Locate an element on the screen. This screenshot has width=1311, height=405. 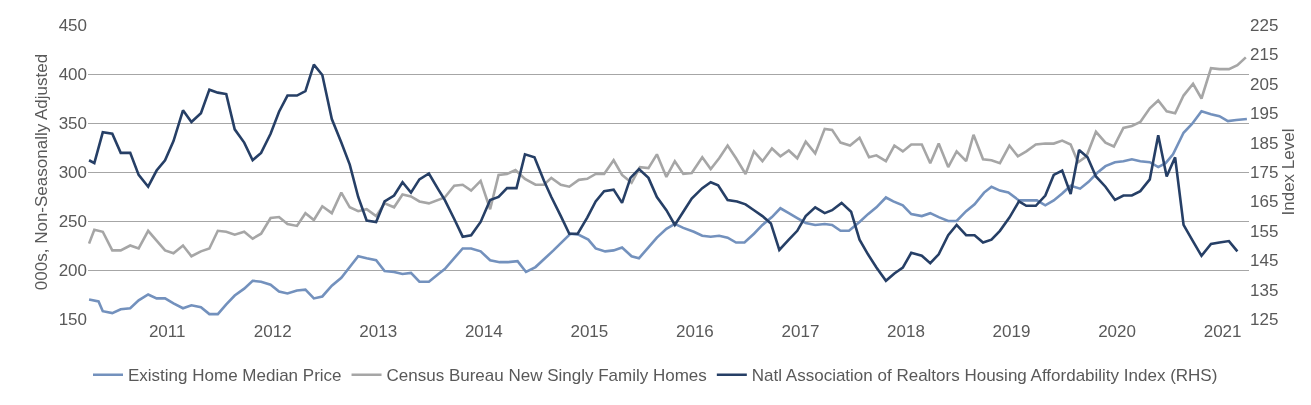
y-tick-label: 150 is located at coordinates (72, 319).